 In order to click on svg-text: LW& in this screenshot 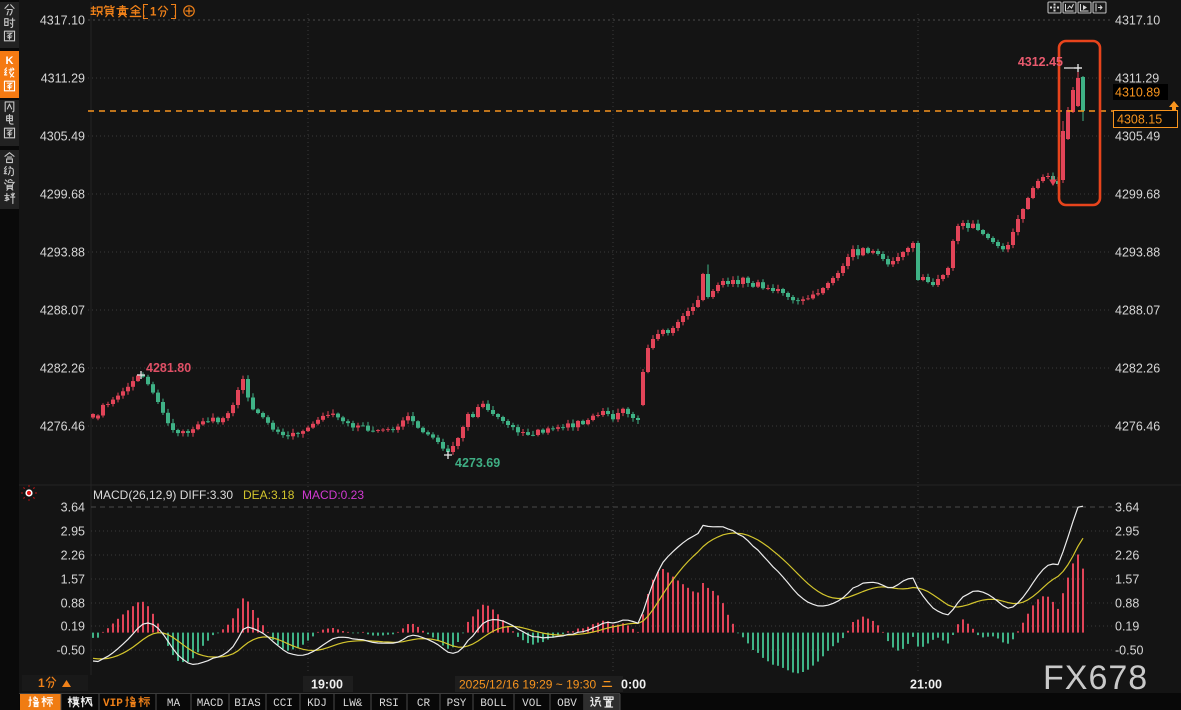, I will do `click(353, 704)`.